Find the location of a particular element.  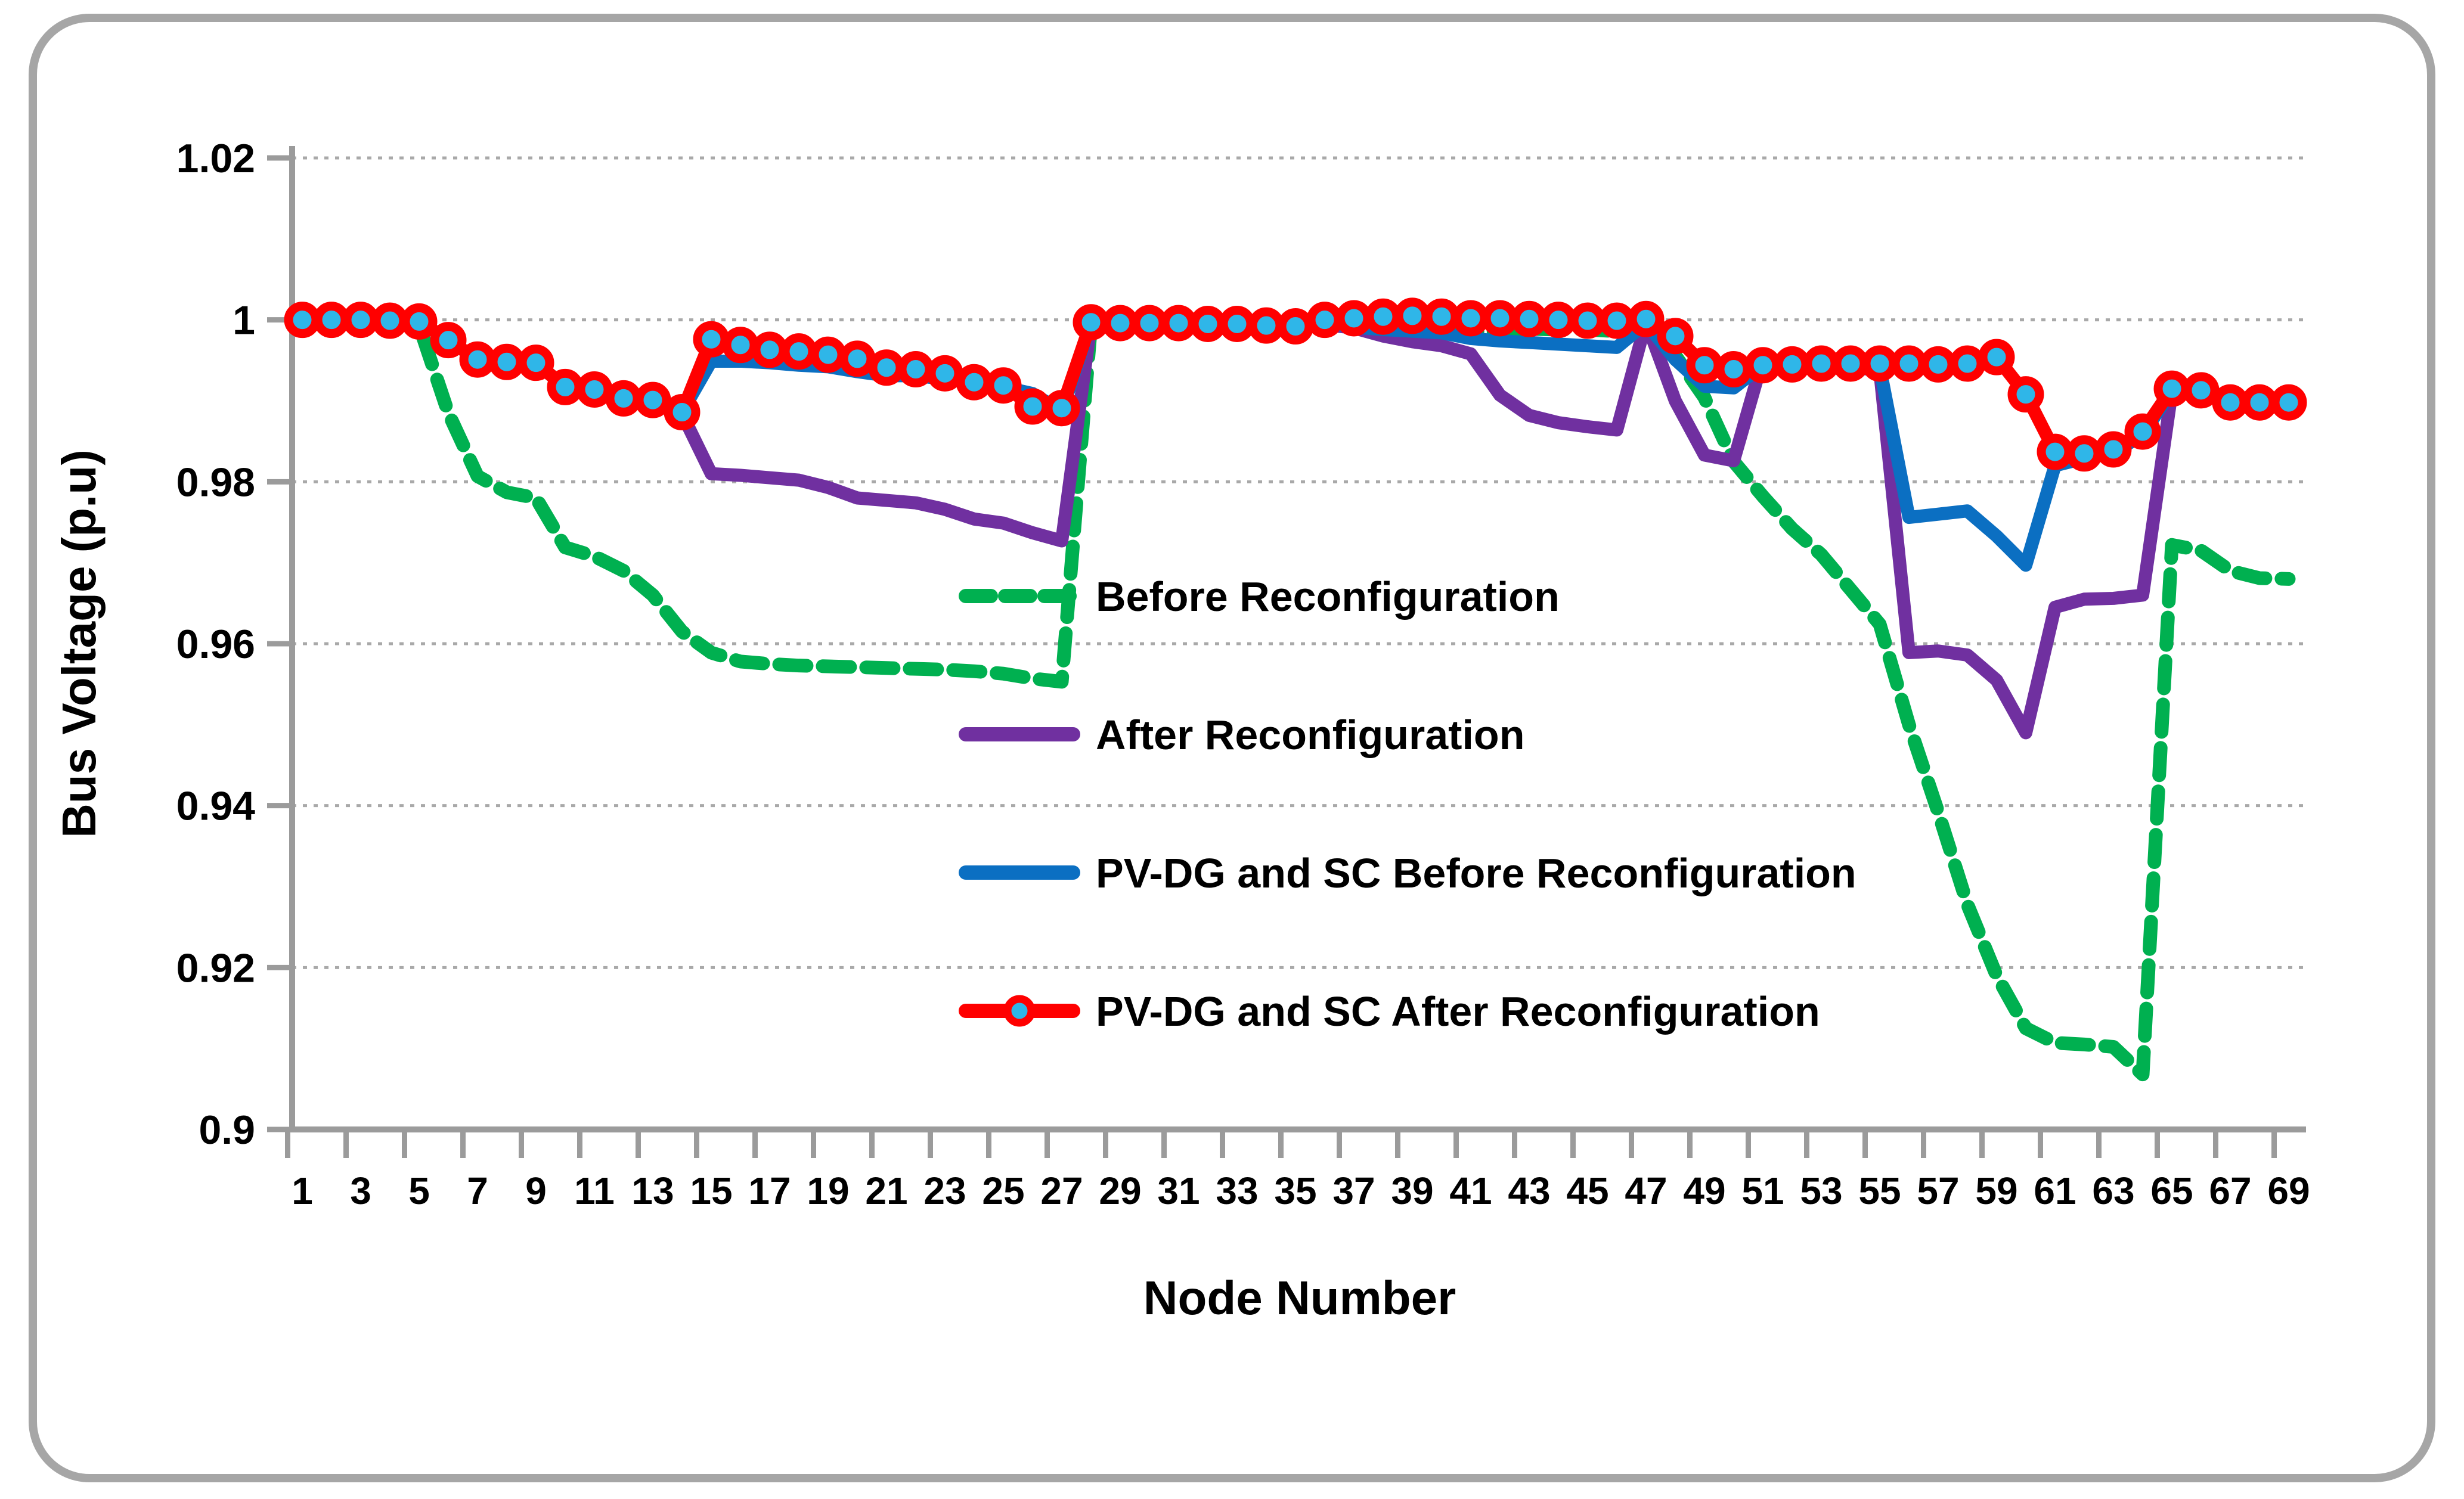

x-tick-label: 7 is located at coordinates (478, 1190).